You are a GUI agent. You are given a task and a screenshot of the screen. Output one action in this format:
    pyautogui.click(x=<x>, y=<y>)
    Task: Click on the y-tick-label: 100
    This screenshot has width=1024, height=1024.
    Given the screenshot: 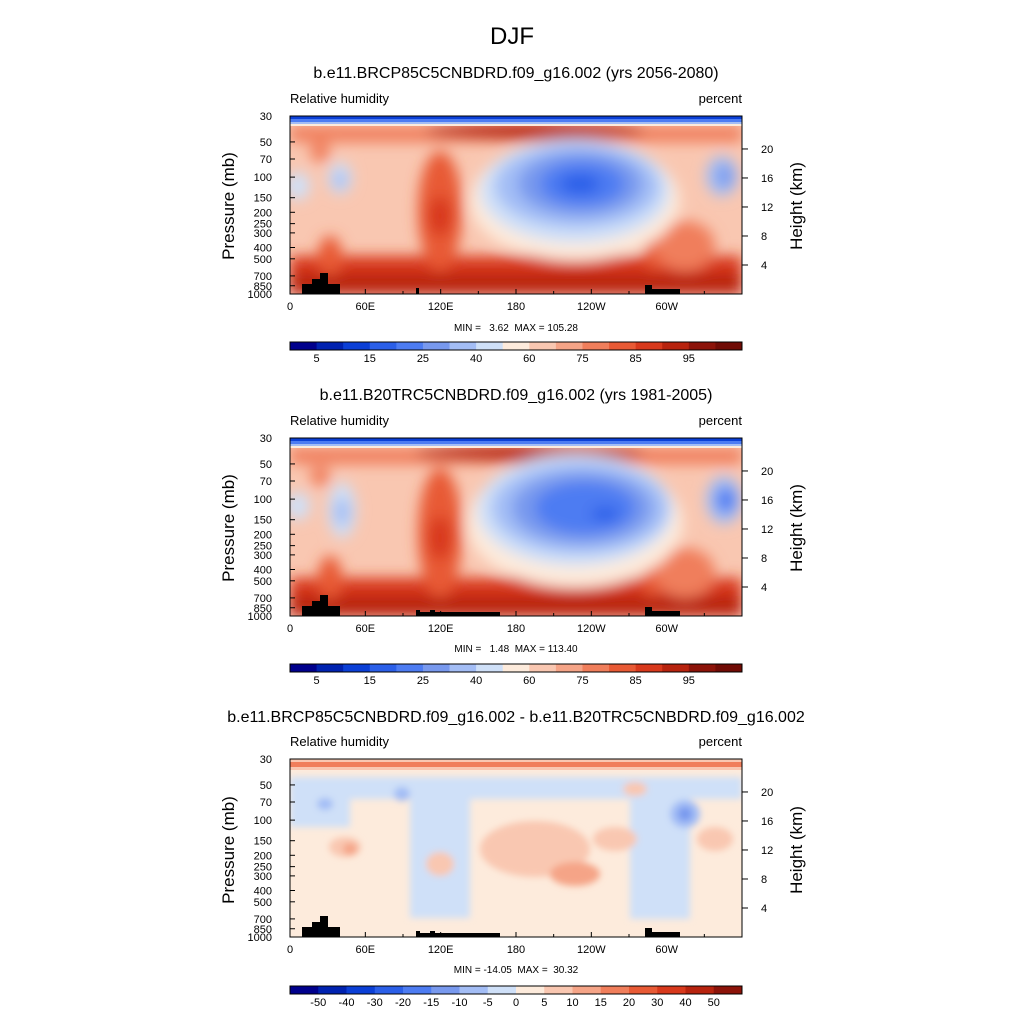 What is the action you would take?
    pyautogui.click(x=263, y=821)
    